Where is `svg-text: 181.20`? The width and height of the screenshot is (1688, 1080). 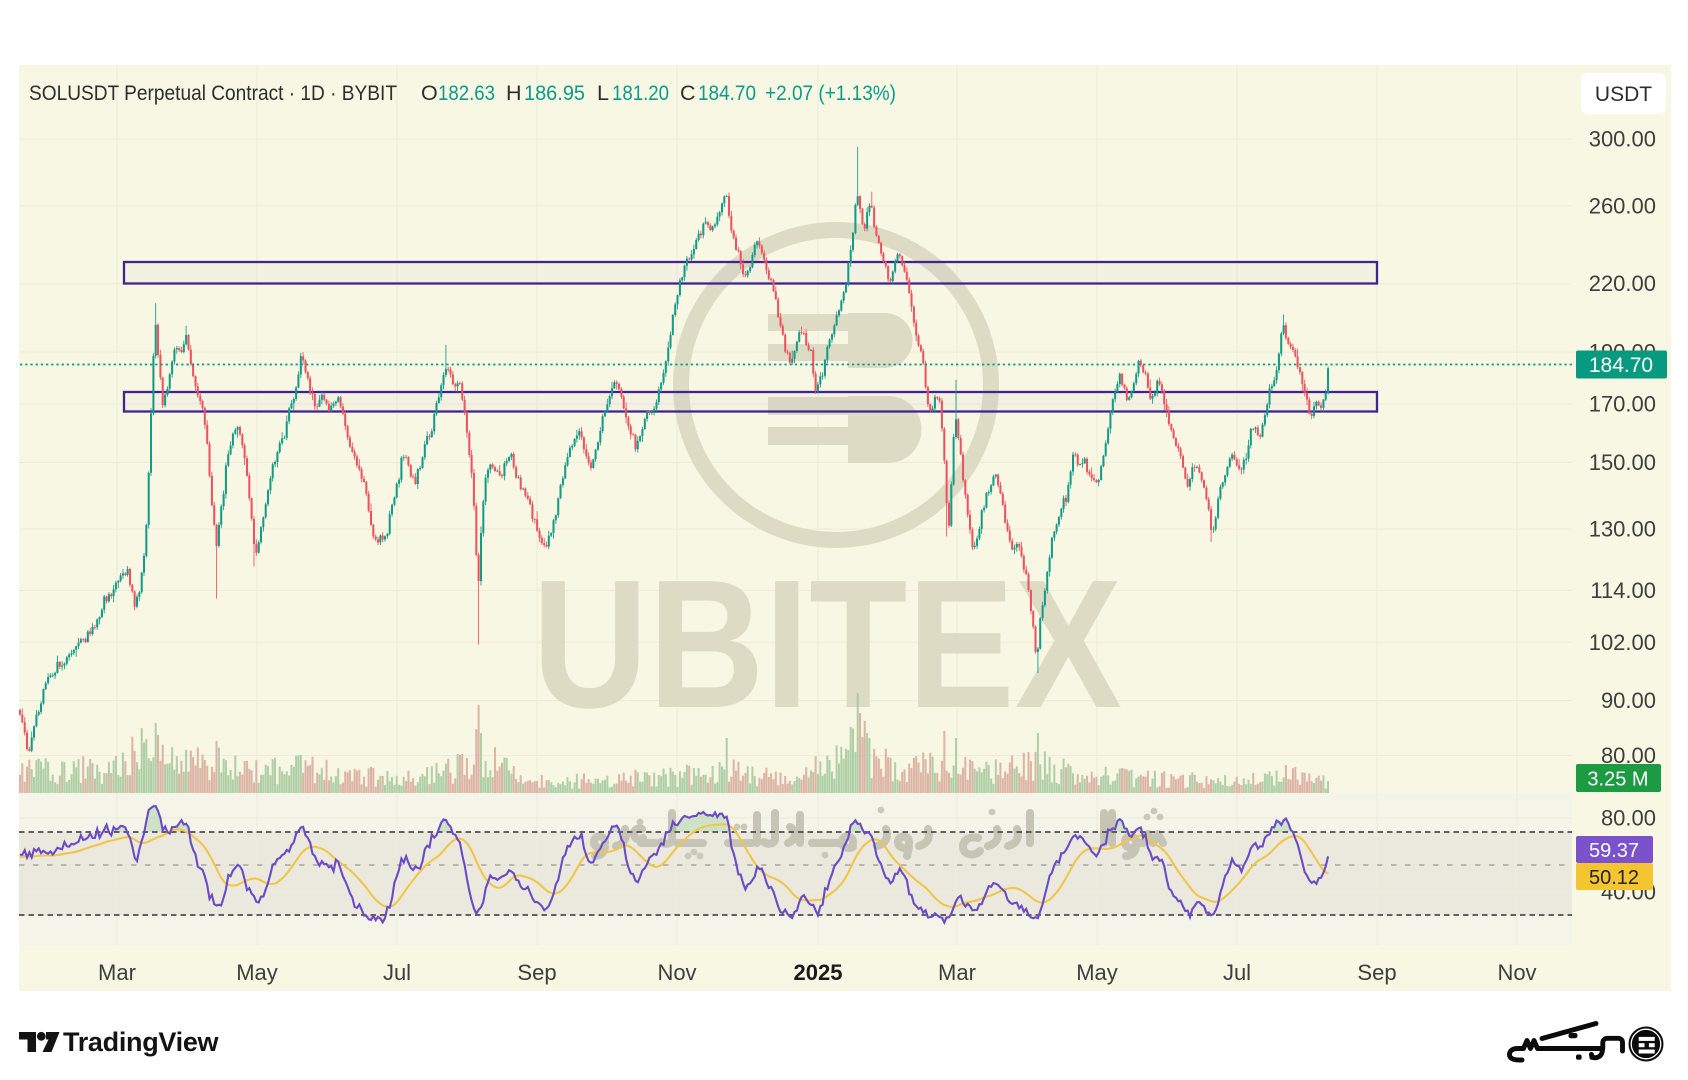
svg-text: 181.20 is located at coordinates (640, 93).